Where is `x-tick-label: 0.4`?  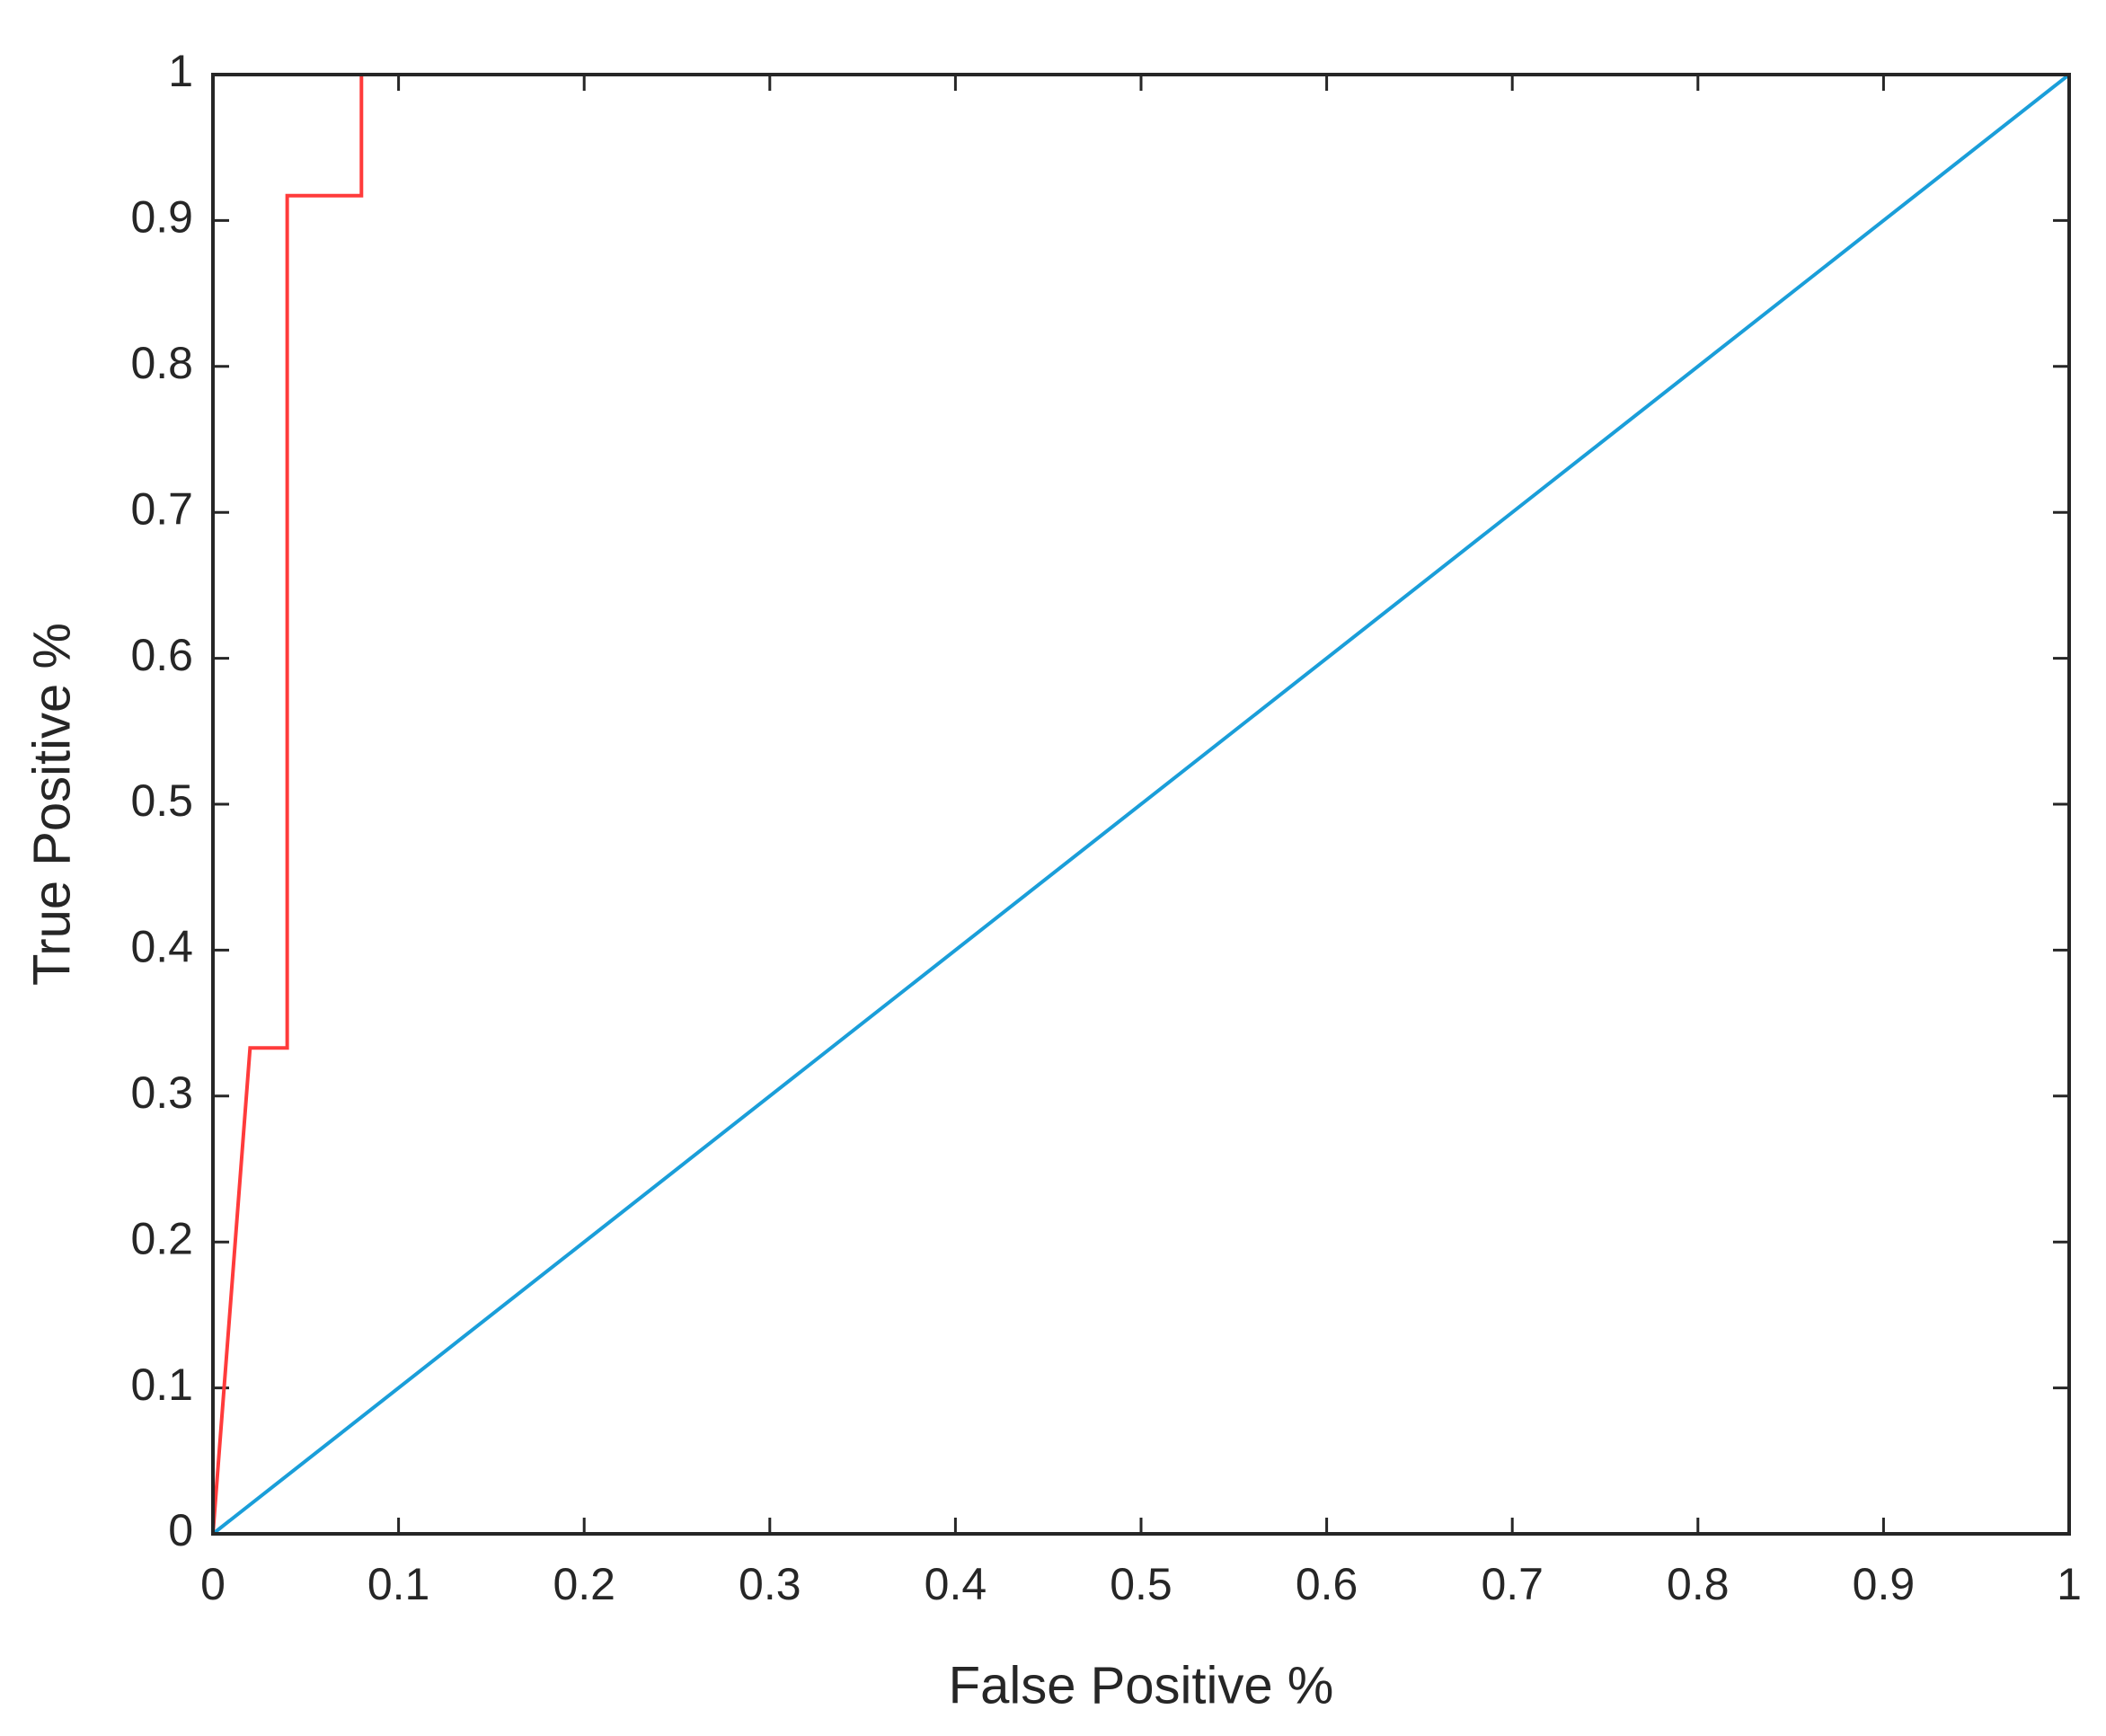
x-tick-label: 0.4 is located at coordinates (956, 1584).